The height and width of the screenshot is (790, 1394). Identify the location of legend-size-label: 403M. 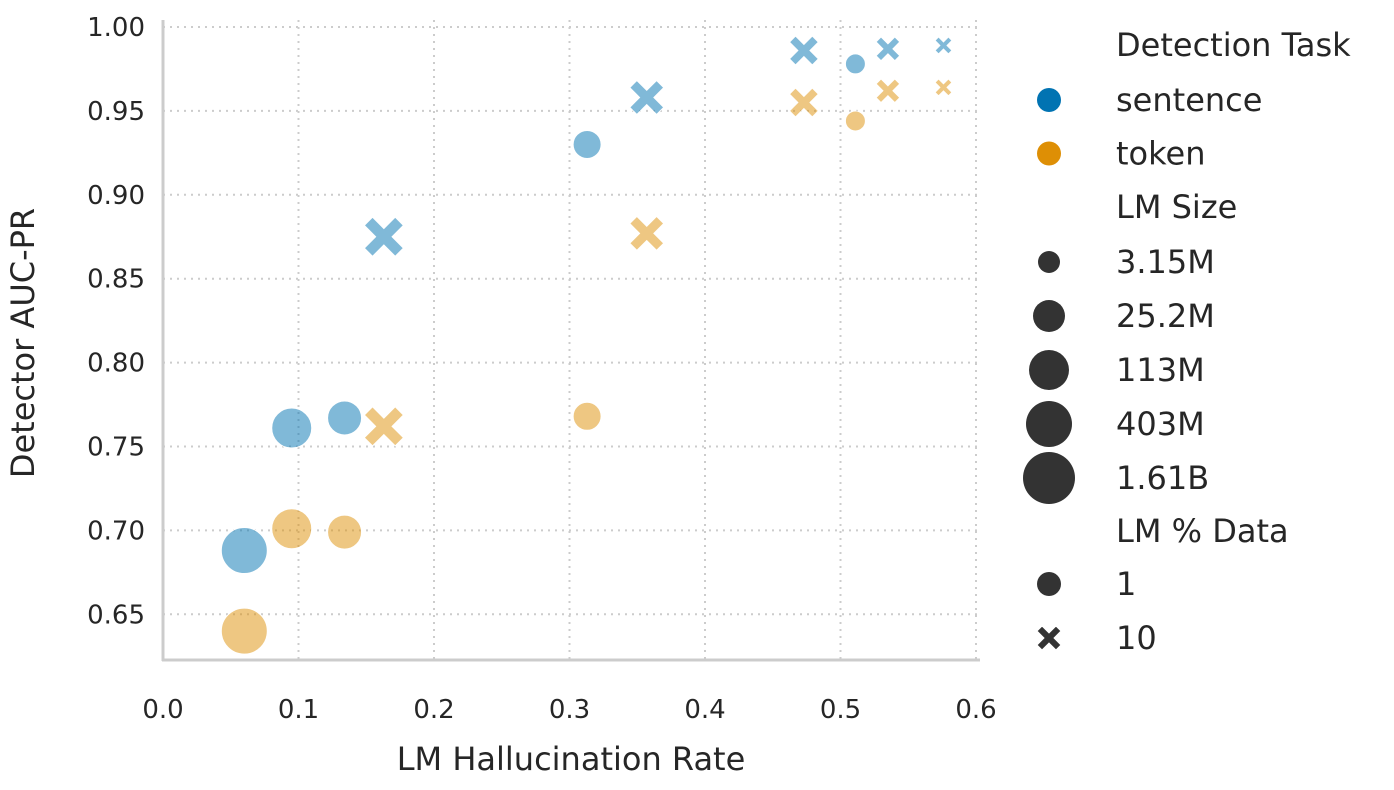
(1160, 424).